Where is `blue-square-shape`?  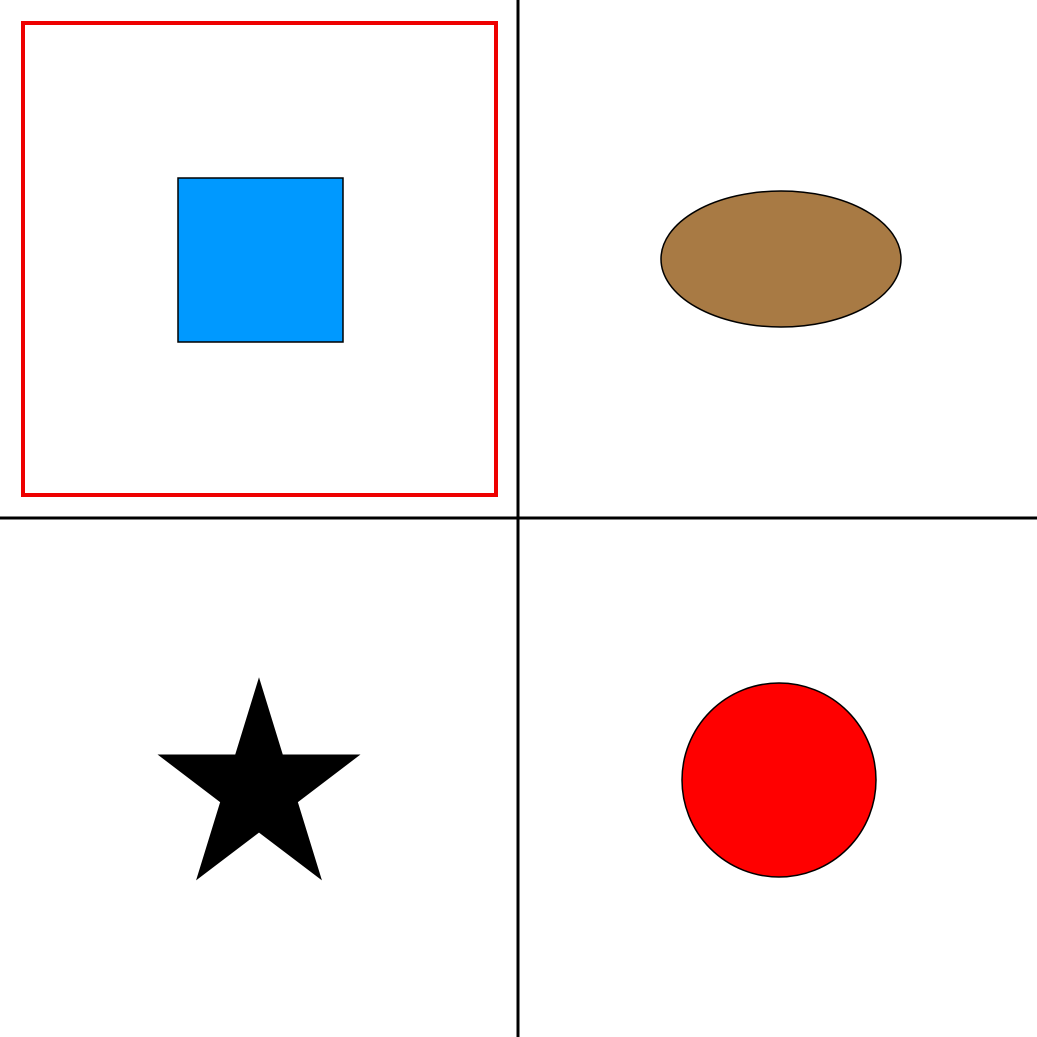
blue-square-shape is located at coordinates (260, 260).